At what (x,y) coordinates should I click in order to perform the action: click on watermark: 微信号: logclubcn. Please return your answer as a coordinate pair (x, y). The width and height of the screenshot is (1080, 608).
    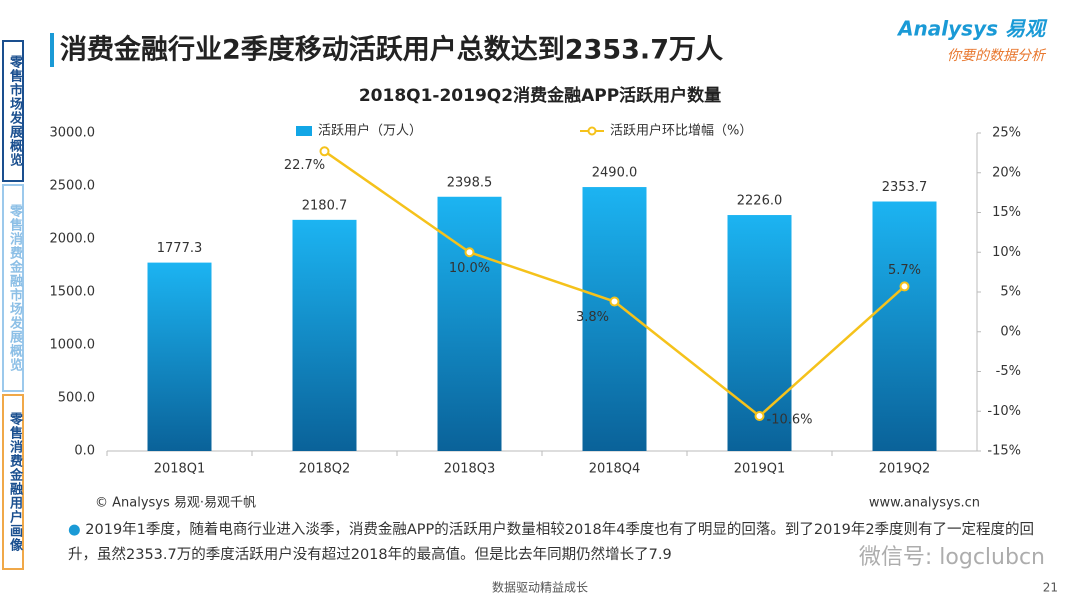
    Looking at the image, I should click on (952, 557).